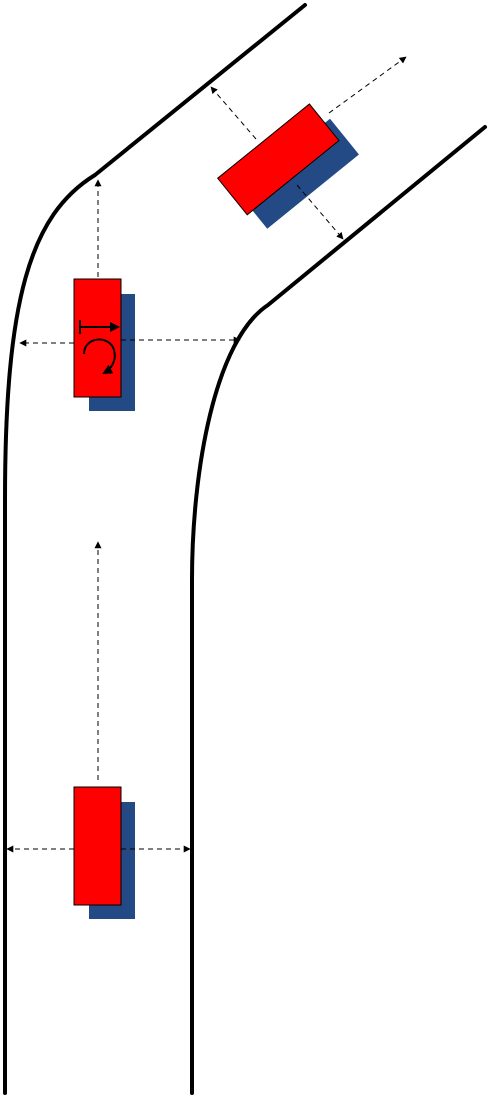 The image size is (488, 1097). What do you see at coordinates (233, 113) in the screenshot?
I see `sensor-ray-left` at bounding box center [233, 113].